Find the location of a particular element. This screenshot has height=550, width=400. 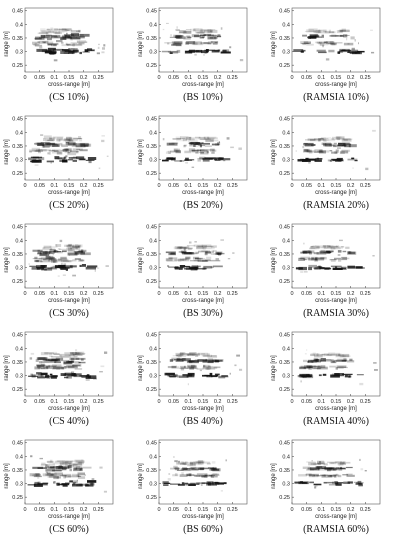

x-axis-label: cross-range [m] is located at coordinates (69, 409).